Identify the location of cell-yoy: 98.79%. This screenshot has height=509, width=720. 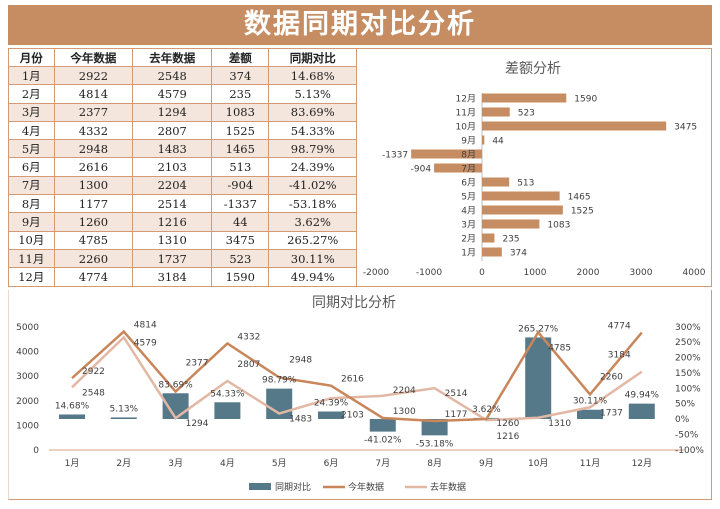
(312, 149).